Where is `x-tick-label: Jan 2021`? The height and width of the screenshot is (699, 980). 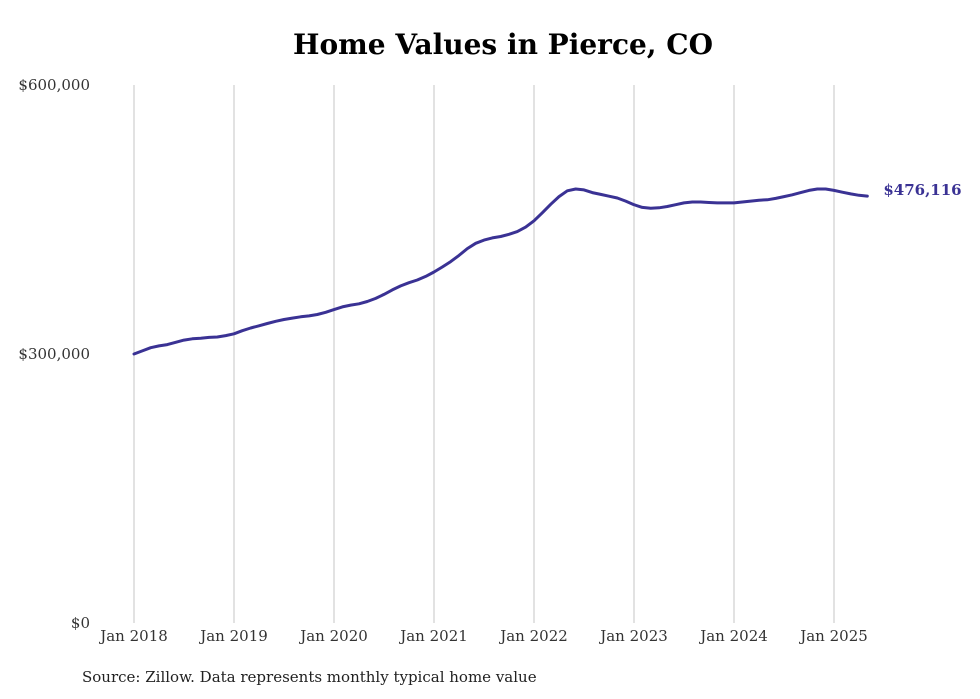
x-tick-label: Jan 2021 is located at coordinates (433, 636).